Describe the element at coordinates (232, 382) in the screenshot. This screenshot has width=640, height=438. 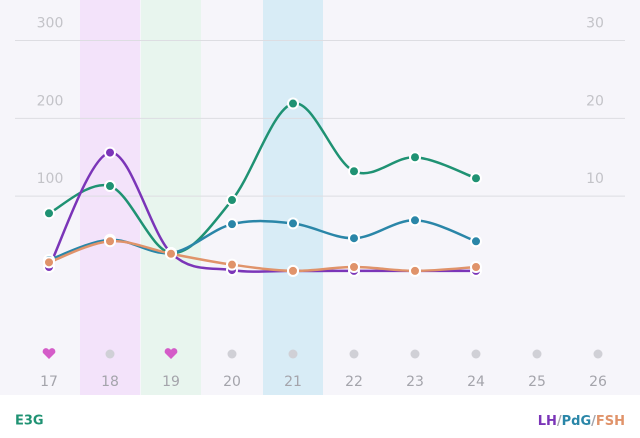
I see `x-tick-label: 20` at that location.